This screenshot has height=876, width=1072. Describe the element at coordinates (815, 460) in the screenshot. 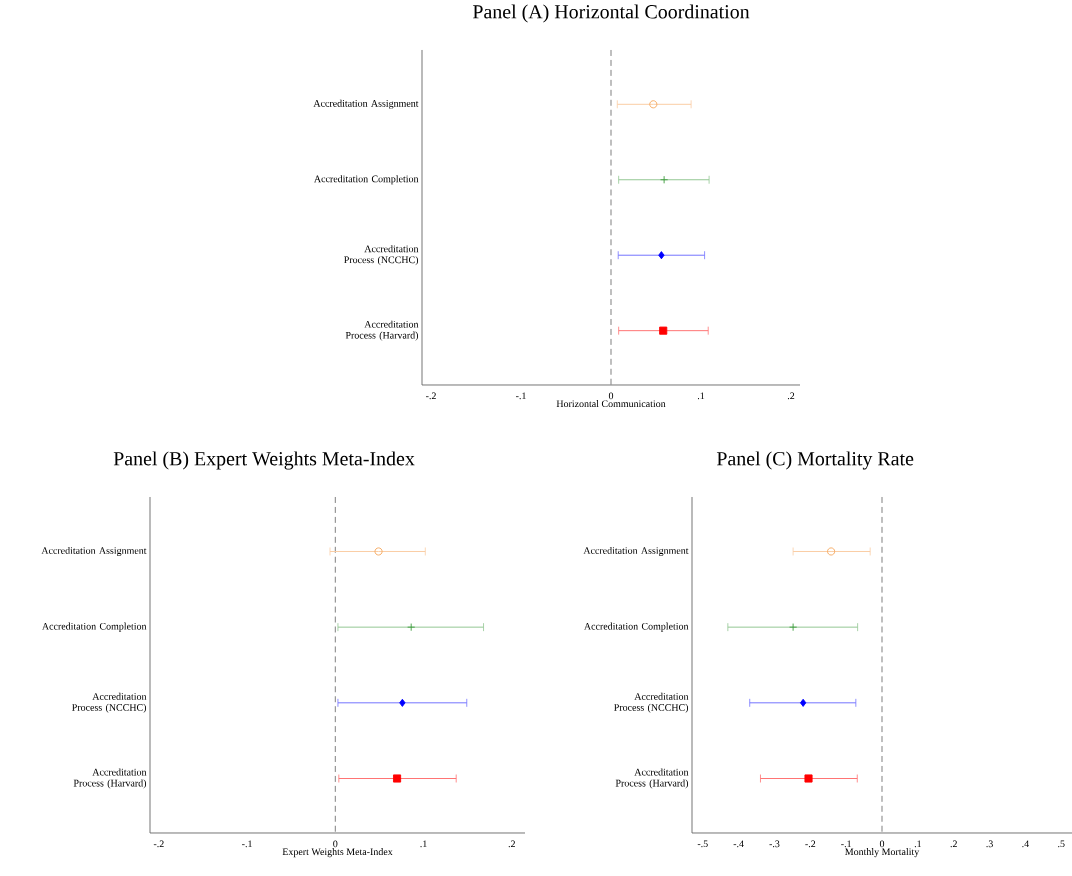

I see `chart-title: Panel (C) Mortality Rate` at that location.